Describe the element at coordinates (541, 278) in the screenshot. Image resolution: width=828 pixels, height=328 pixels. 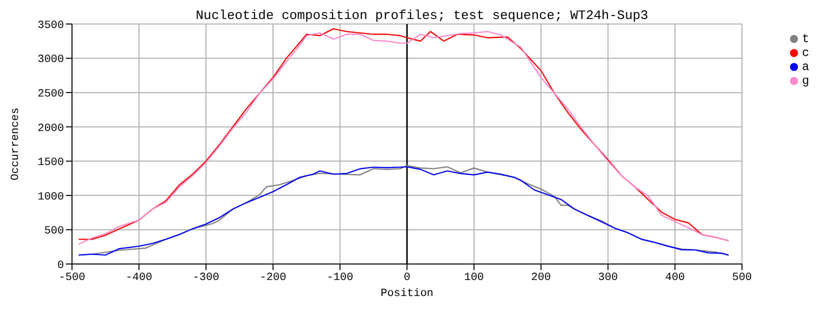
I see `x-tick-label: 200` at that location.